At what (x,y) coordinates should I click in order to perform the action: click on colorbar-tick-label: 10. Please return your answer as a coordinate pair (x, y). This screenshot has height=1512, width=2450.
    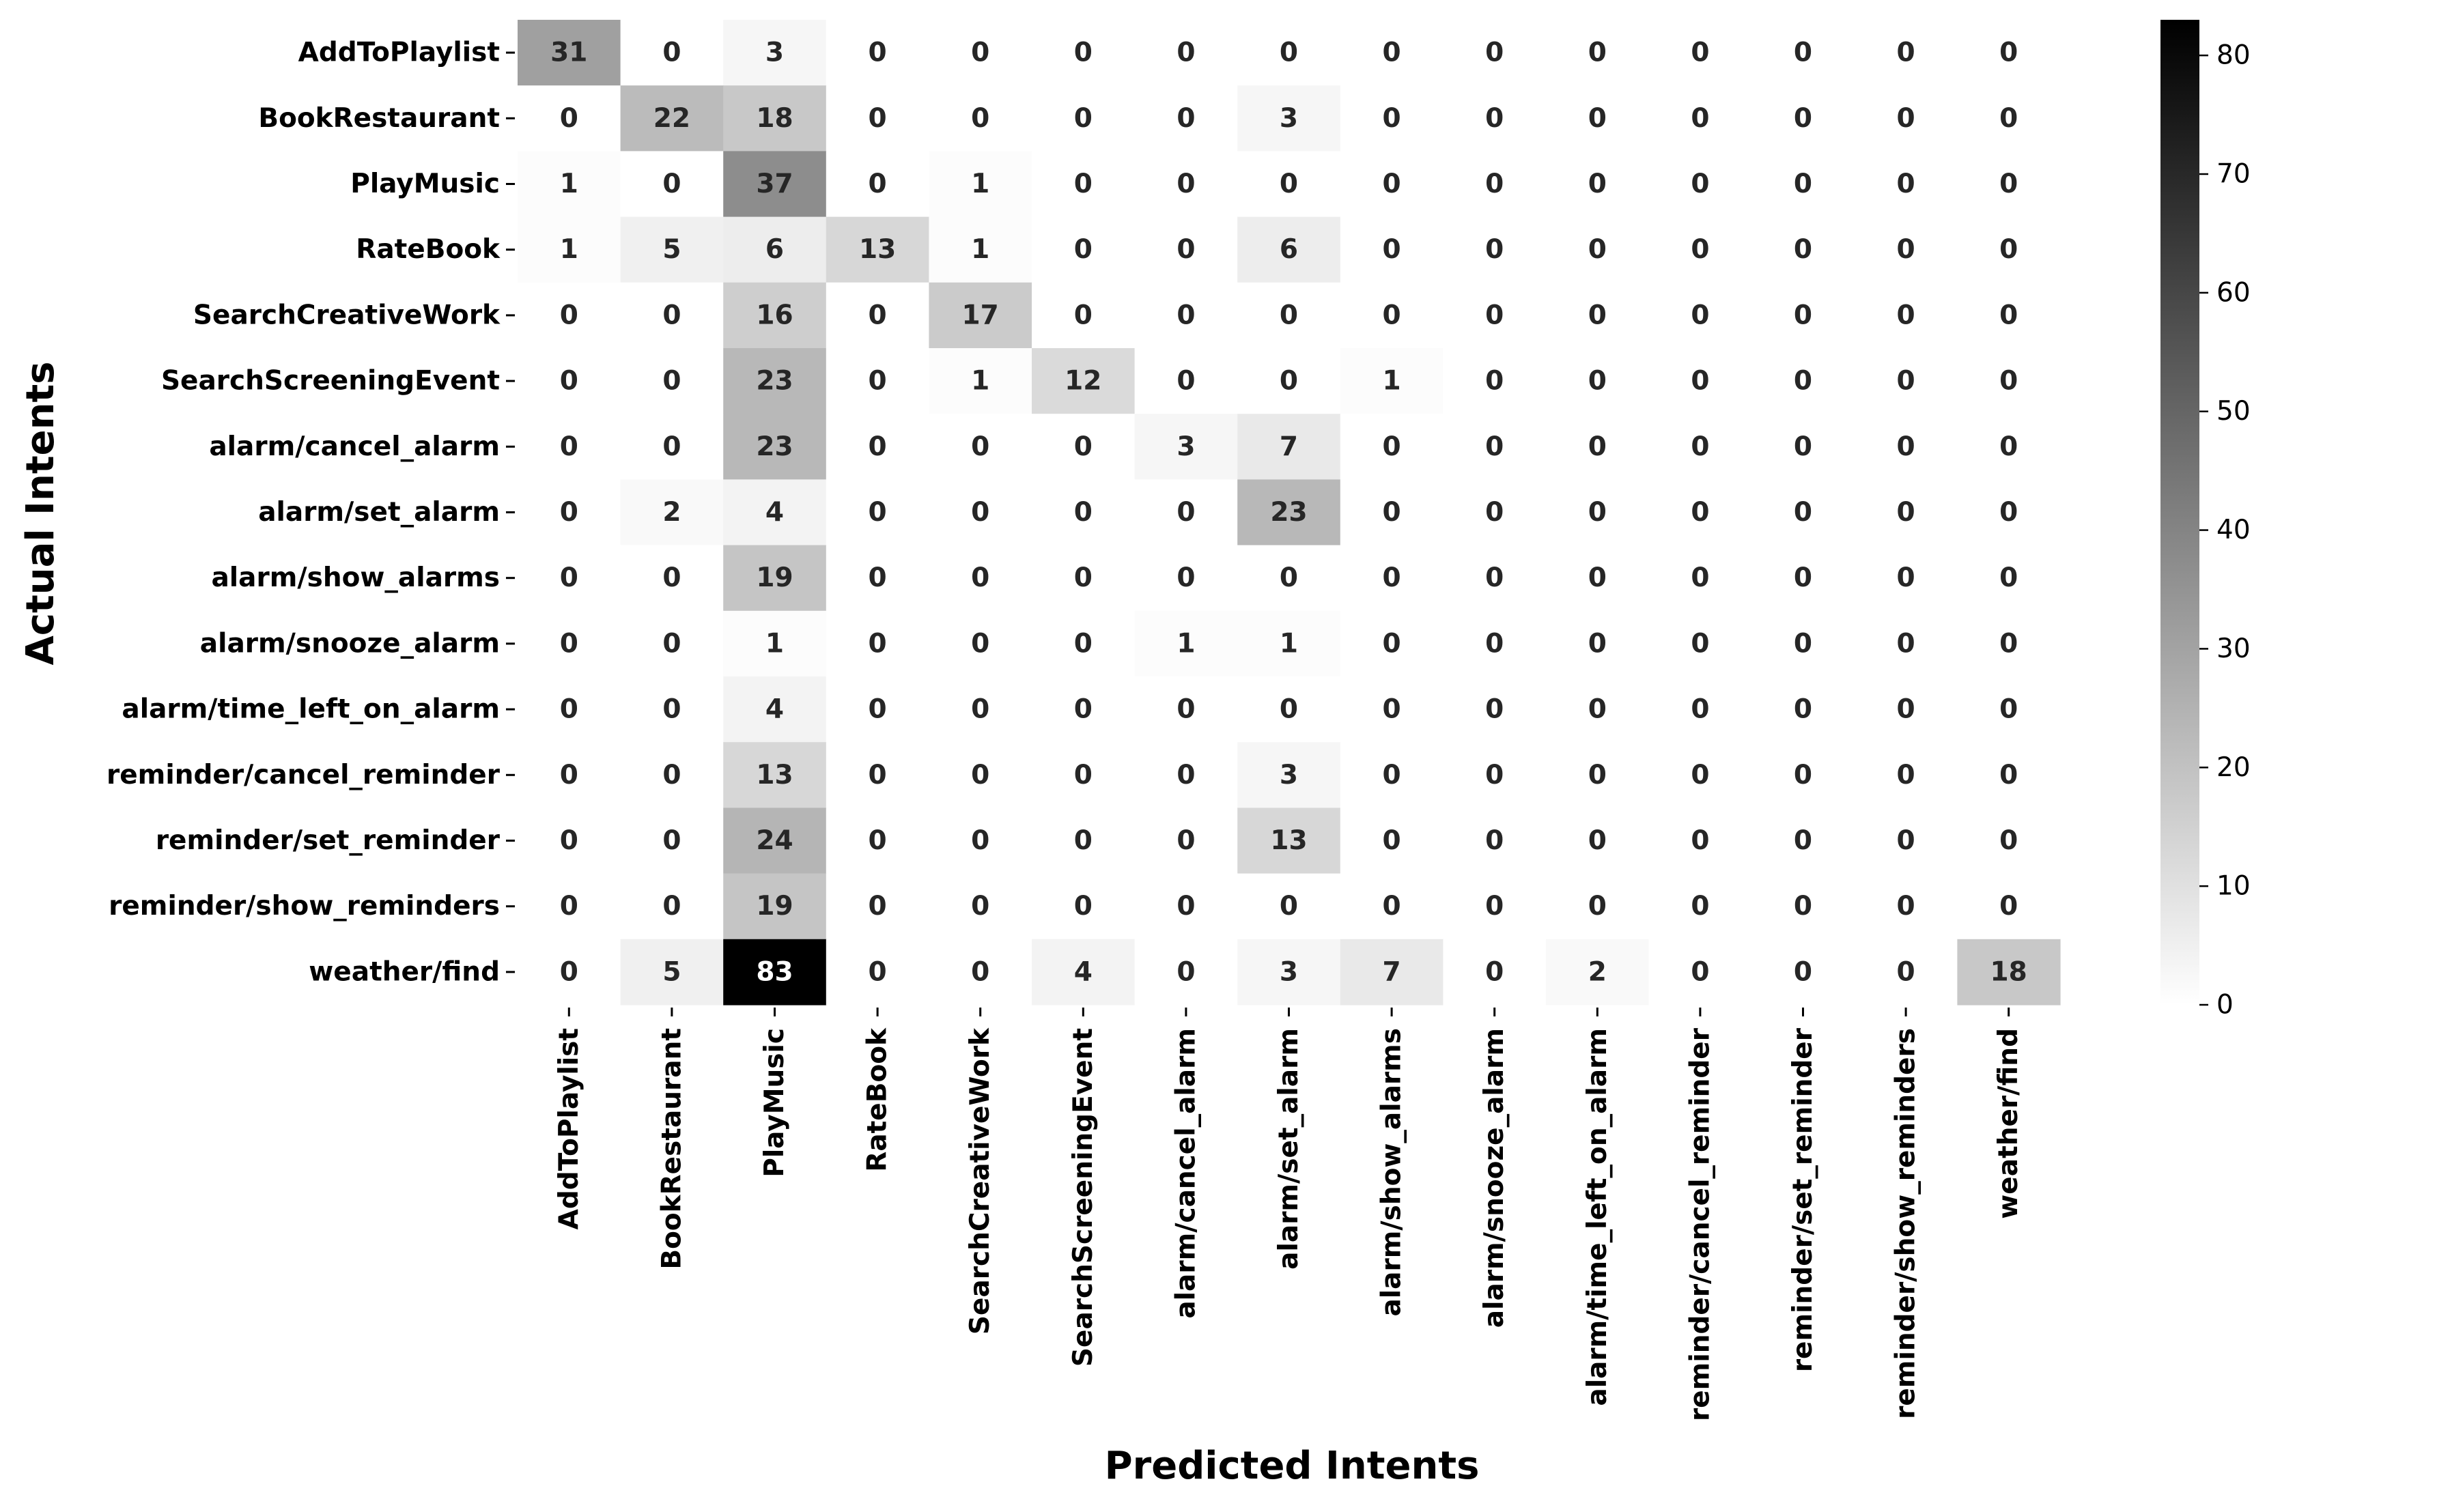
    Looking at the image, I should click on (2234, 886).